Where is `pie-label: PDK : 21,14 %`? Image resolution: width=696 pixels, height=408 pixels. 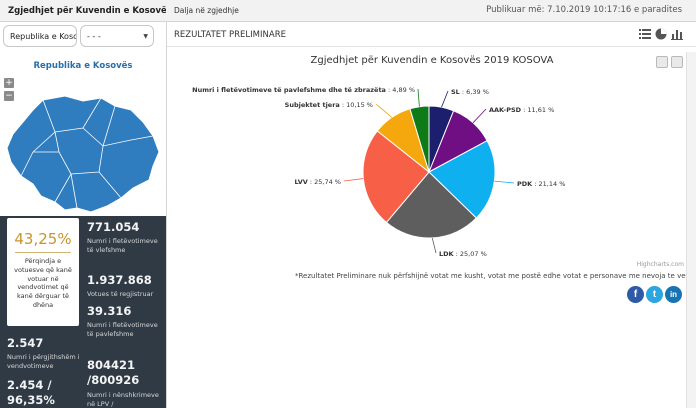 pie-label: PDK : 21,14 % is located at coordinates (541, 184).